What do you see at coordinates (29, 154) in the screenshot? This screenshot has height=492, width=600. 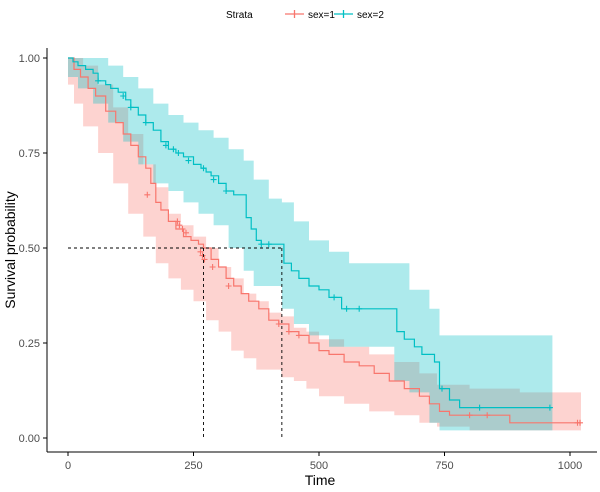 I see `y-tick-label: 0.75` at bounding box center [29, 154].